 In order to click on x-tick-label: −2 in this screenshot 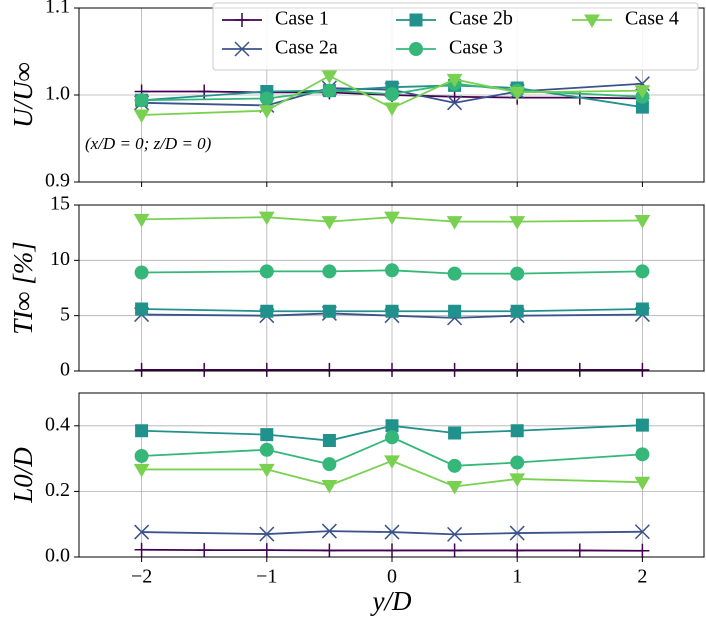, I will do `click(141, 577)`.